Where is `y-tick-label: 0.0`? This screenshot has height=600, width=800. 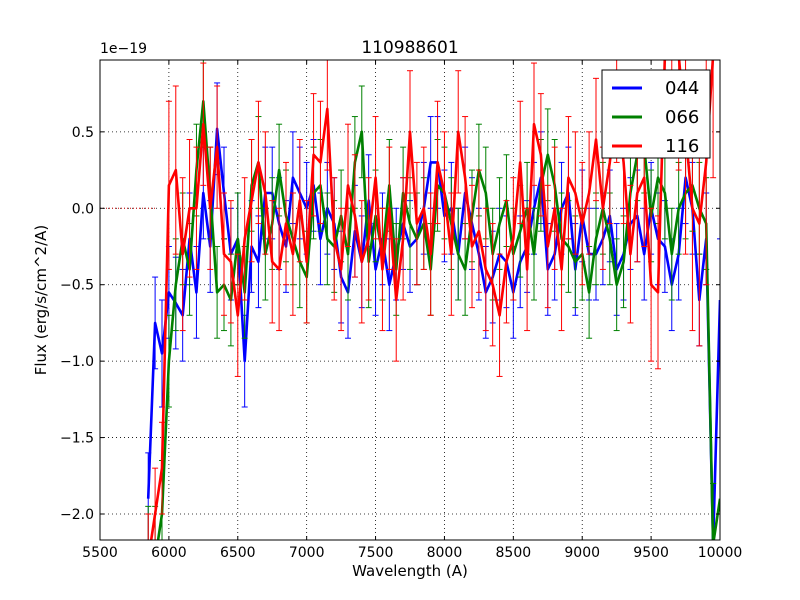
y-tick-label: 0.0 is located at coordinates (83, 209).